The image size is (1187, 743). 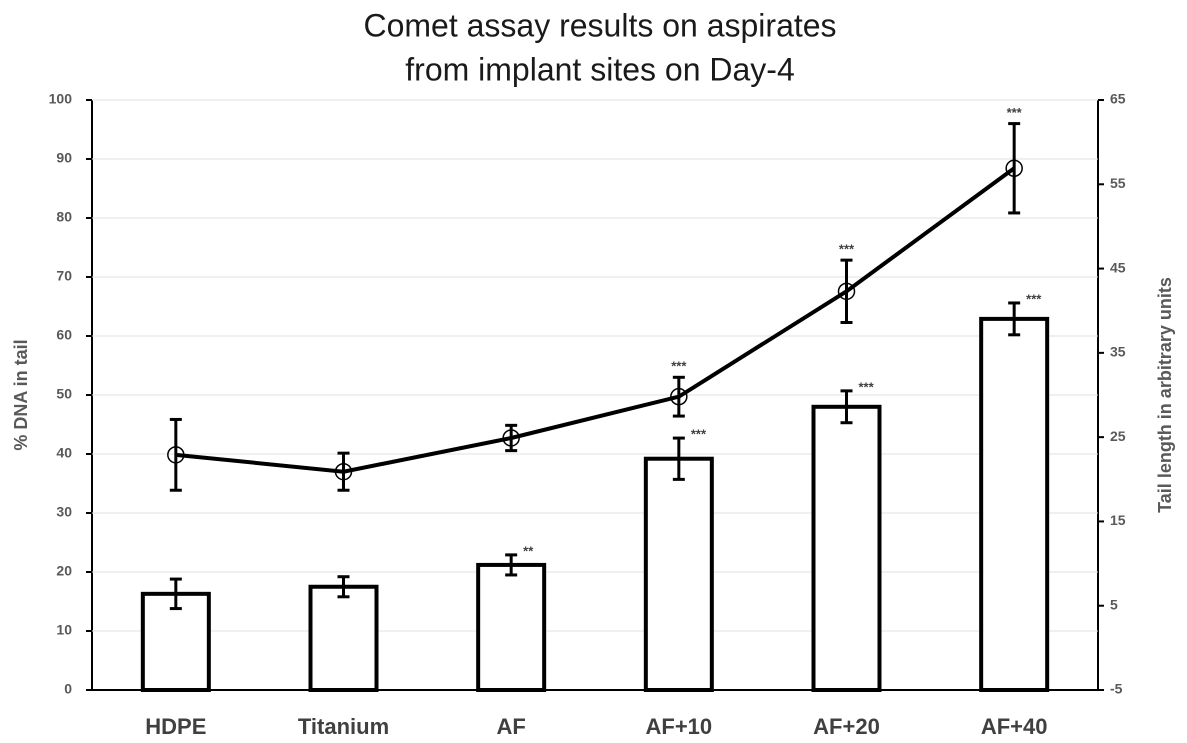 What do you see at coordinates (175, 726) in the screenshot?
I see `x-tick-label: HDPE` at bounding box center [175, 726].